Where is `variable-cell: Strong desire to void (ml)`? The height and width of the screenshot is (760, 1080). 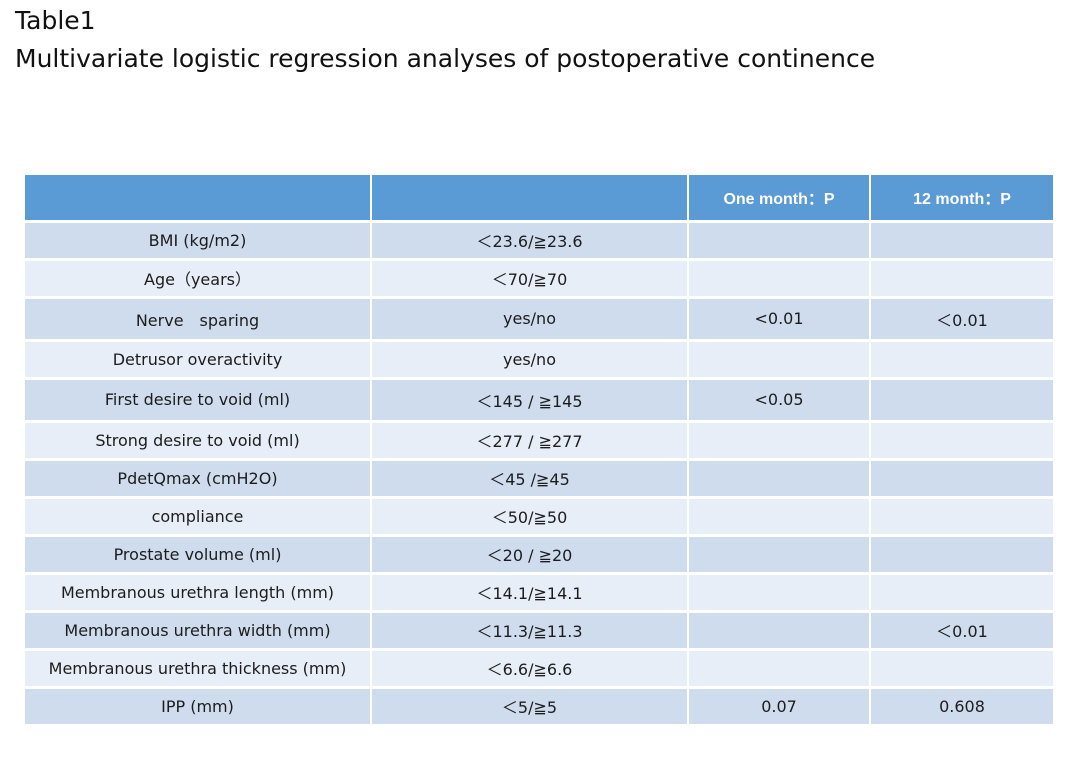 variable-cell: Strong desire to void (ml) is located at coordinates (198, 441).